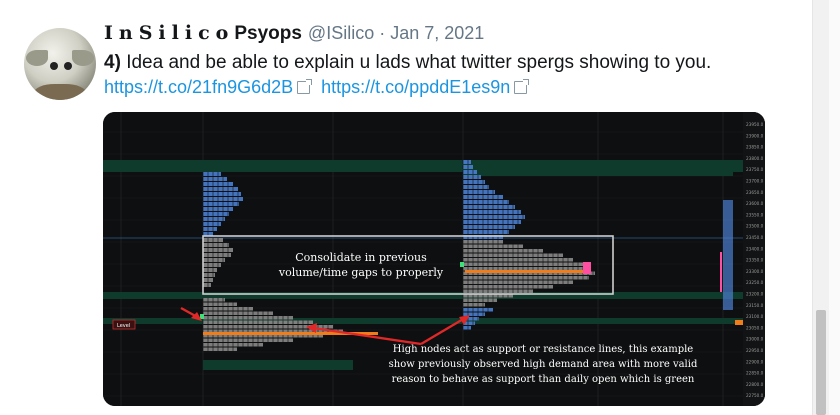  What do you see at coordinates (37, 58) in the screenshot?
I see `avatar-ear-left` at bounding box center [37, 58].